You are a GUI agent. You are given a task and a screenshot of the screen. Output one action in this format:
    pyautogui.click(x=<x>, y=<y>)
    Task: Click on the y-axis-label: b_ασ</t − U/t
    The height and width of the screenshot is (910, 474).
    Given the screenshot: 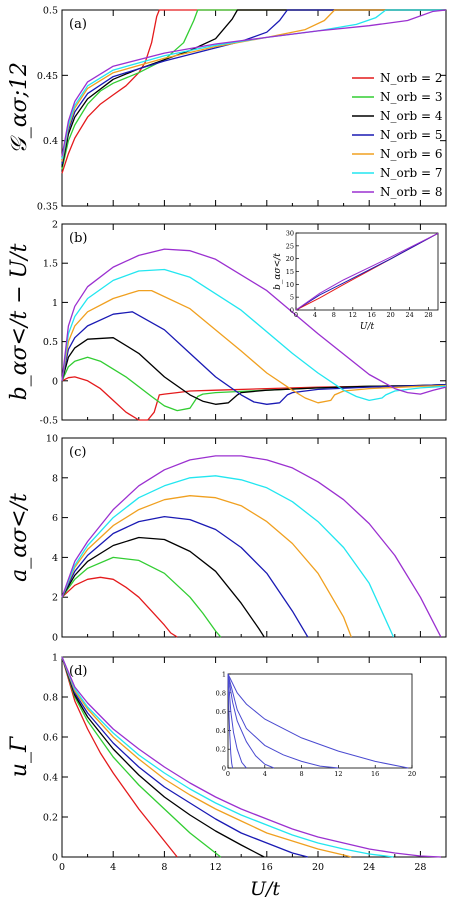 What is the action you would take?
    pyautogui.click(x=19, y=321)
    